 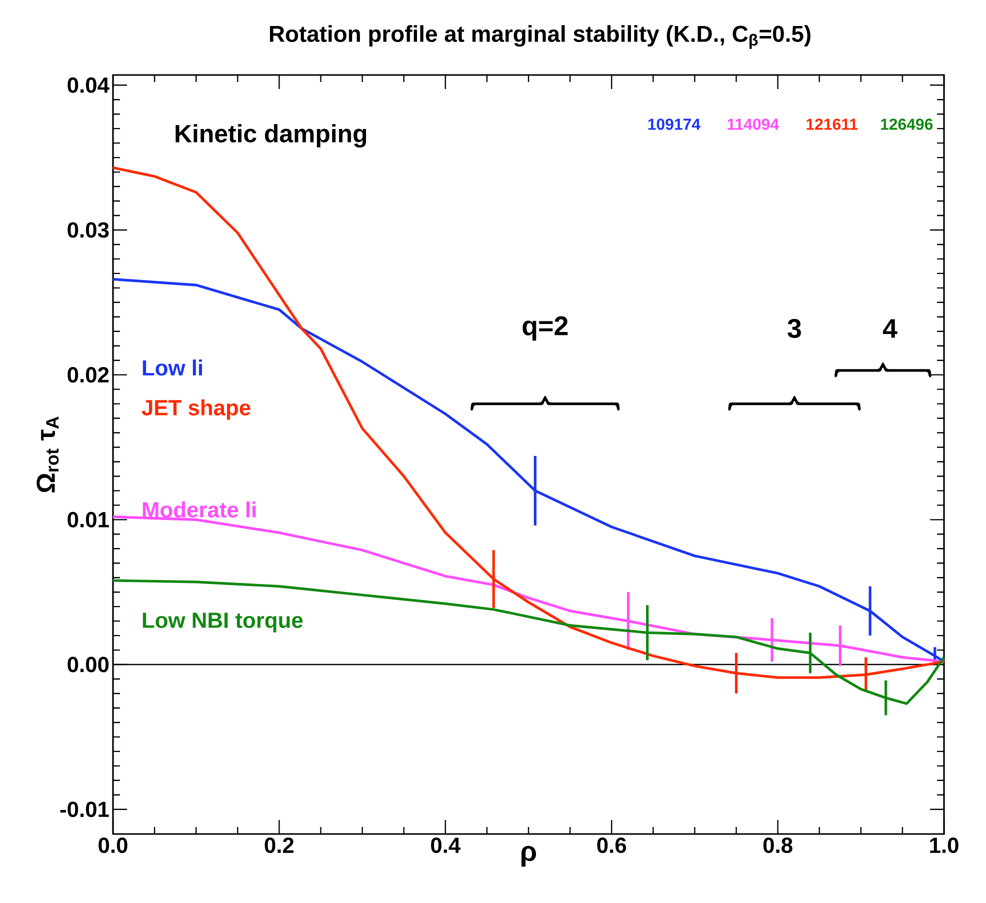 I want to click on chart-title: Rotation profile at marginal stability (K.D., C$_{β}$=0.5), so click(x=540, y=37).